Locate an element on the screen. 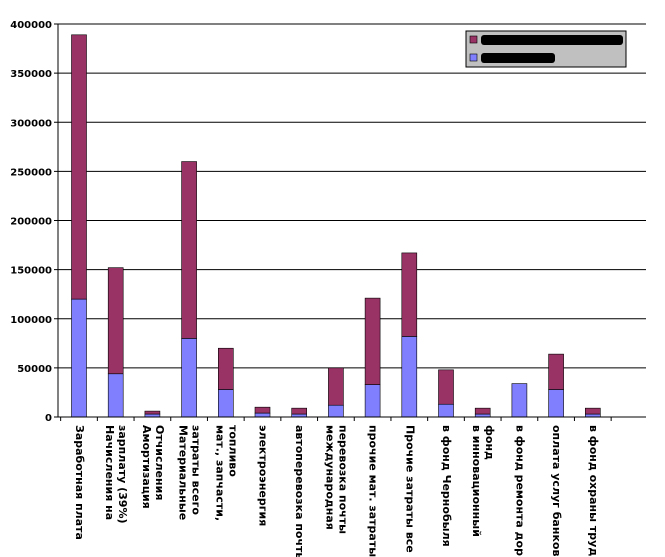 This screenshot has height=557, width=665. x-category-label: Амортизация is located at coordinates (146, 467).